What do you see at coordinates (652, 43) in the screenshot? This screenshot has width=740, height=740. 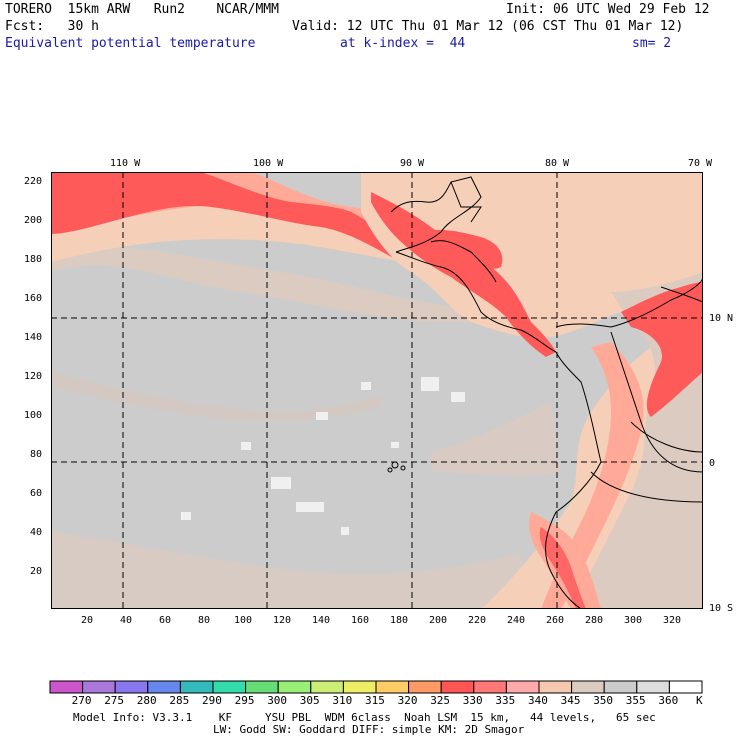 I see `smoothing-label: sm= 2` at bounding box center [652, 43].